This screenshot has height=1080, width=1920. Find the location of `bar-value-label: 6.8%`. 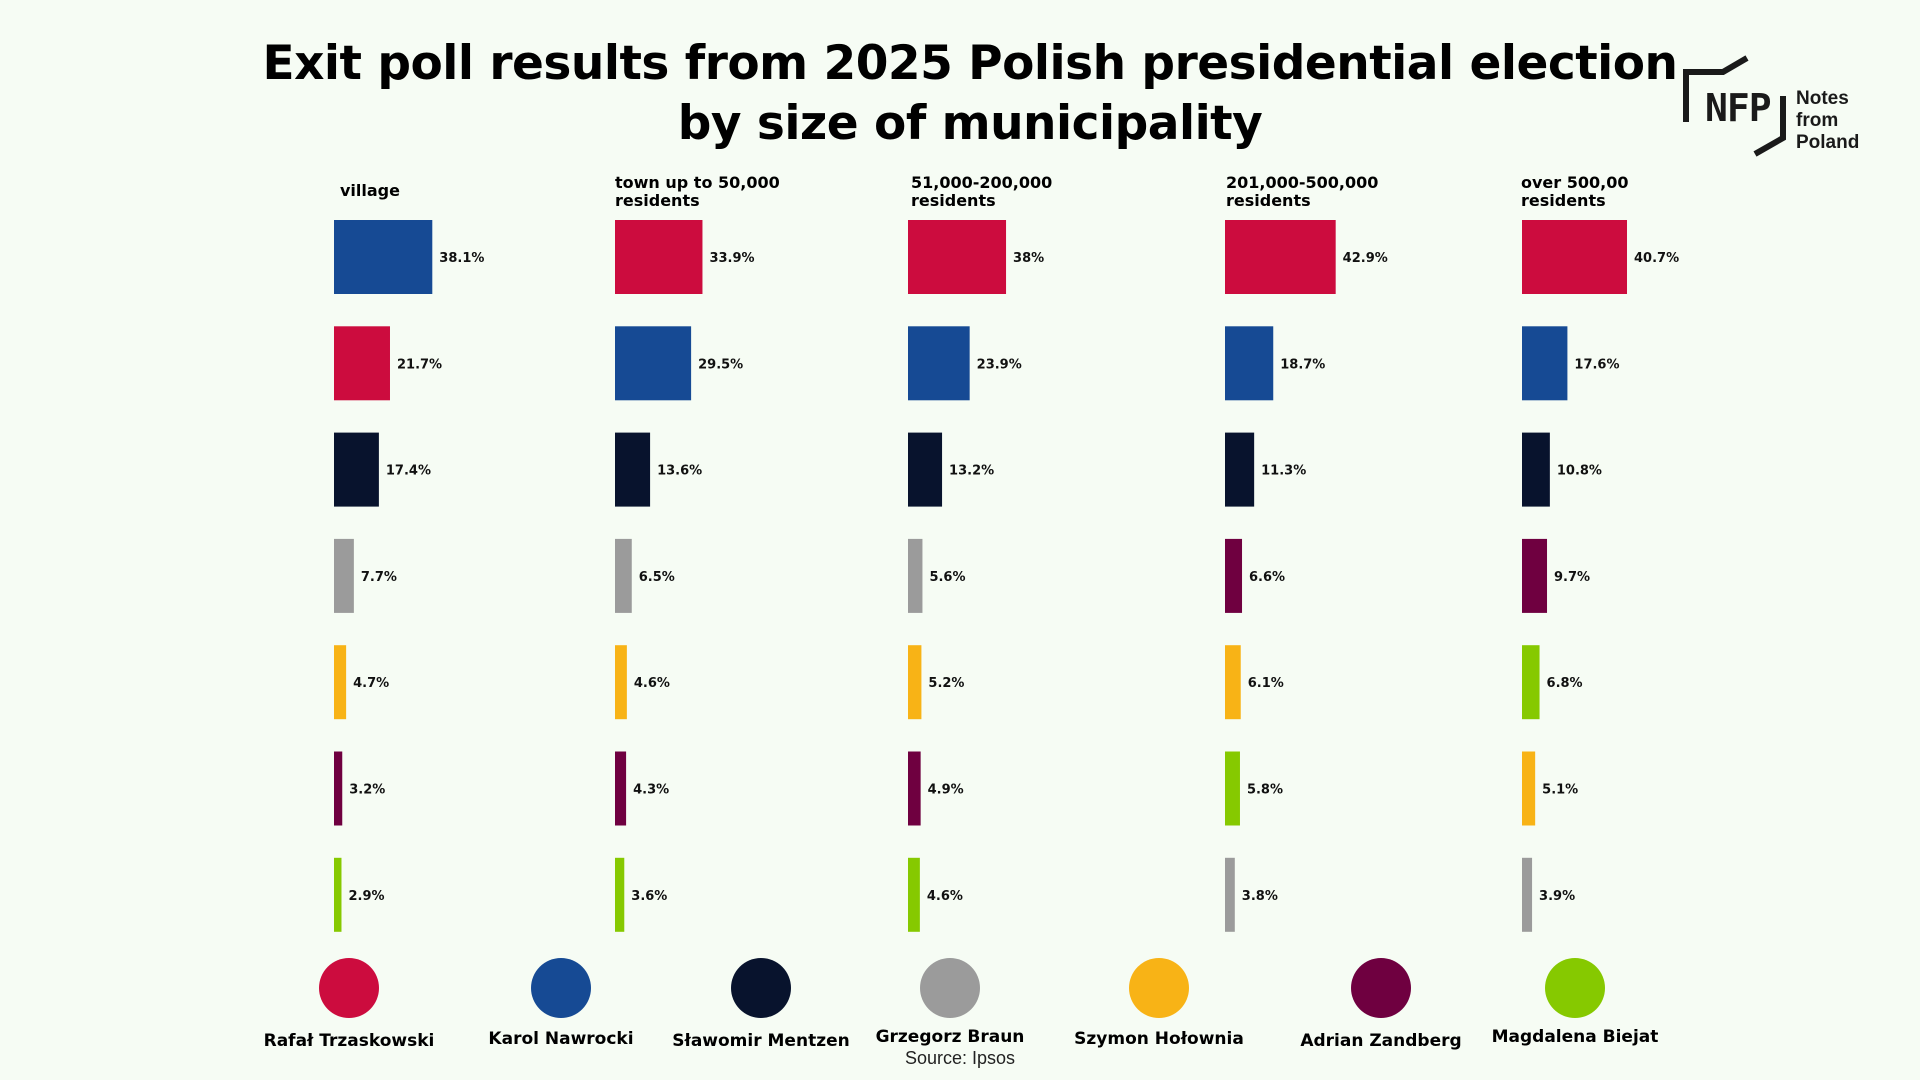

bar-value-label: 6.8% is located at coordinates (1565, 683).